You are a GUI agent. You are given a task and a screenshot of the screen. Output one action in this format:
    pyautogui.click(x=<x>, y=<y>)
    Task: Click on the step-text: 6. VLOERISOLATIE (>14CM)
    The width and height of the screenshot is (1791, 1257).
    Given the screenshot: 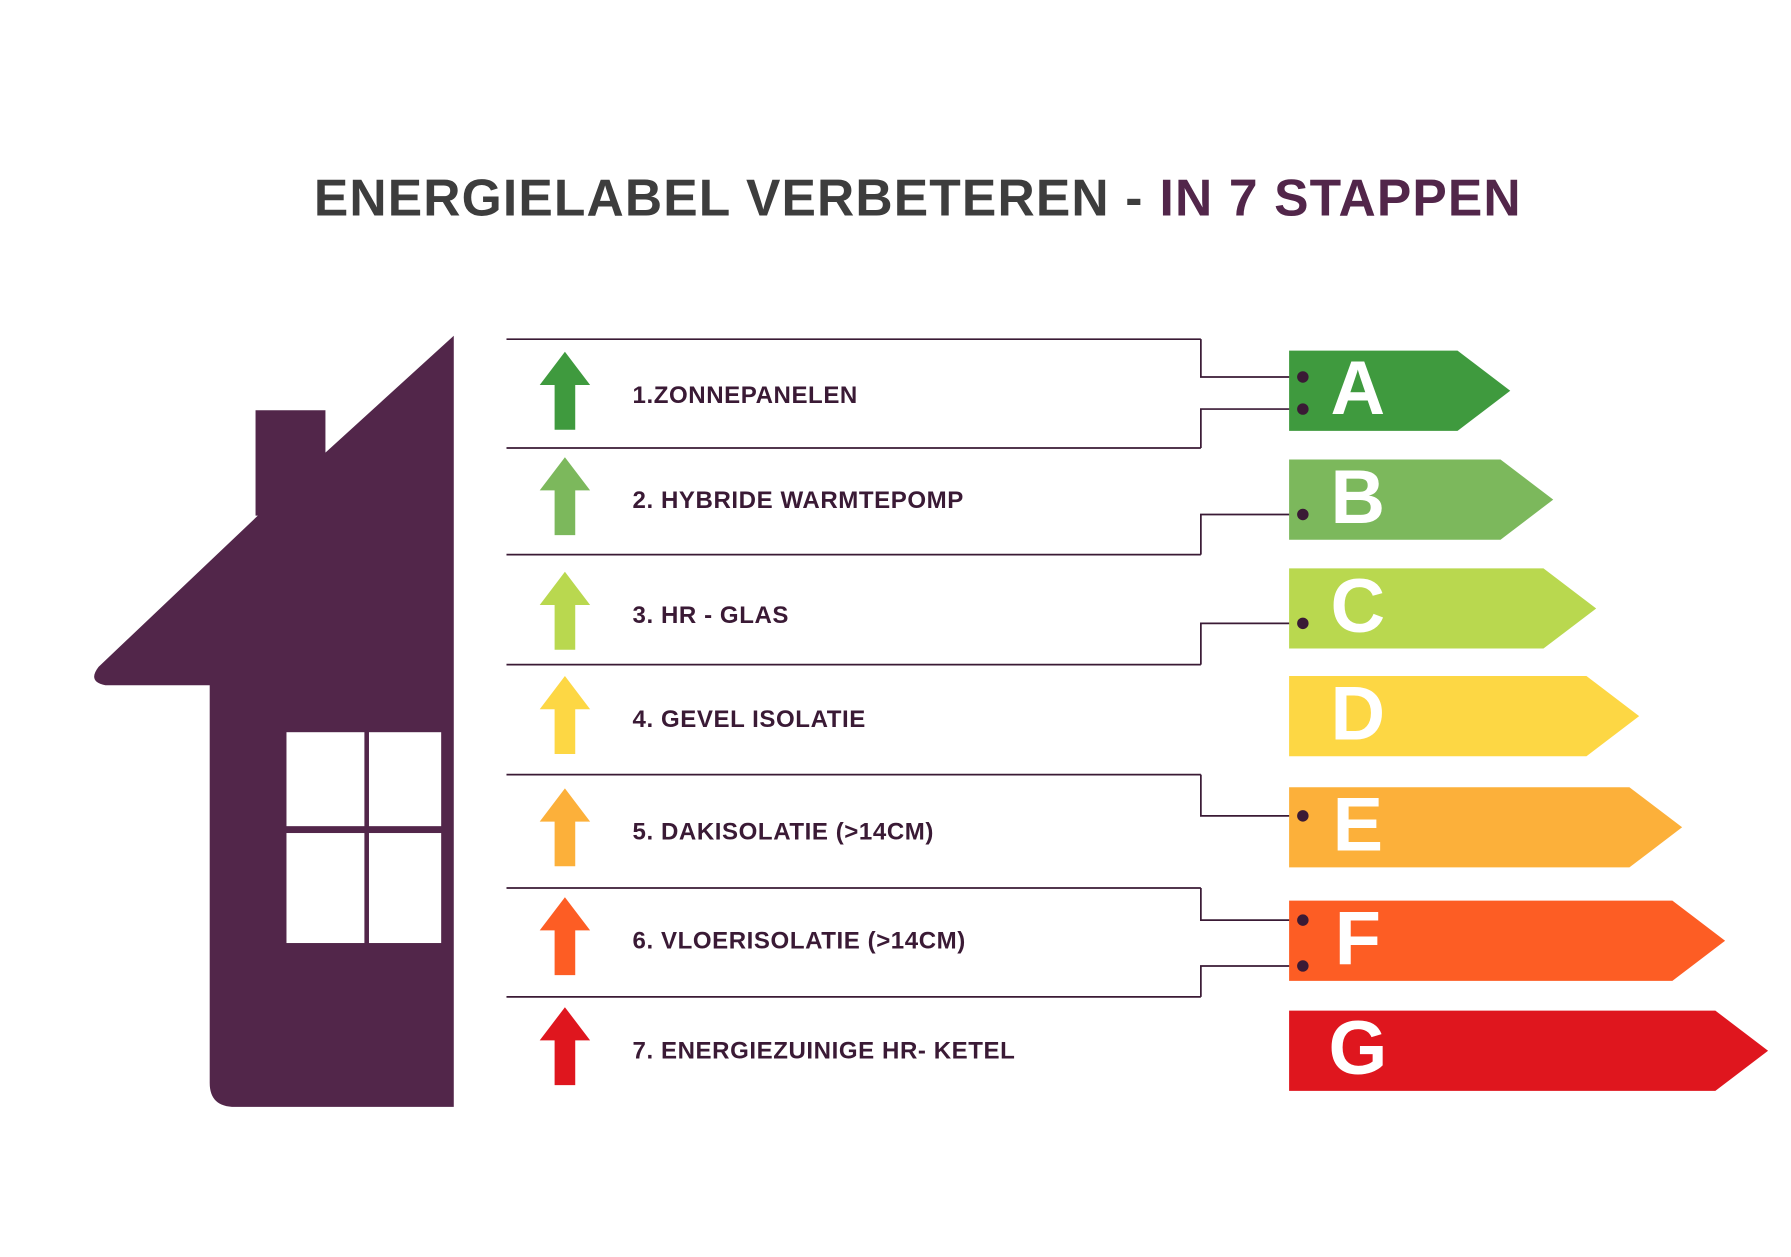 What is the action you would take?
    pyautogui.click(x=799, y=940)
    